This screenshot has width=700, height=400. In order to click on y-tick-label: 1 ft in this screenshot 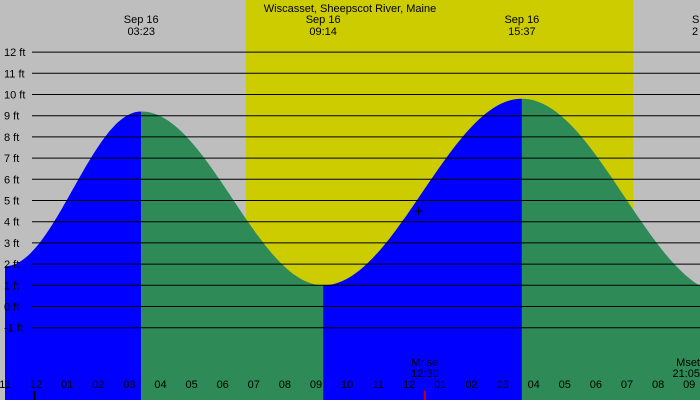, I will do `click(11, 286)`.